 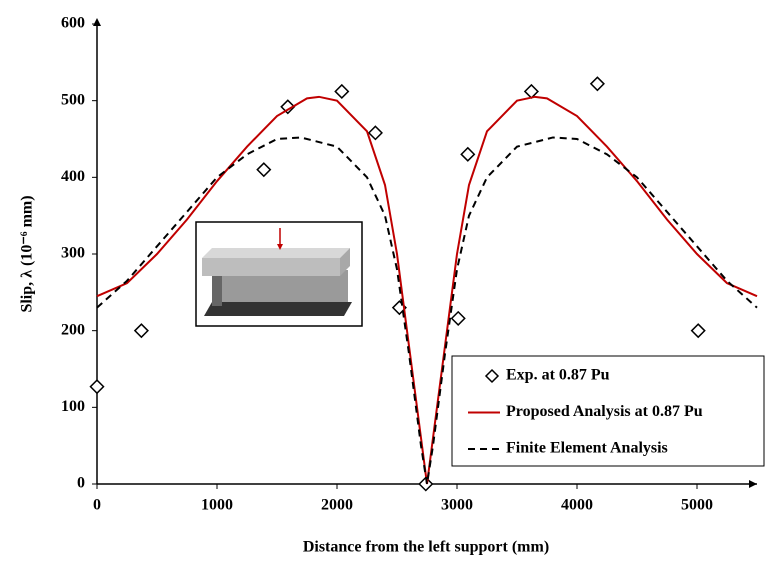 I want to click on y-axis-label: Slip, λ (10⁻⁶ mm), so click(x=27, y=253).